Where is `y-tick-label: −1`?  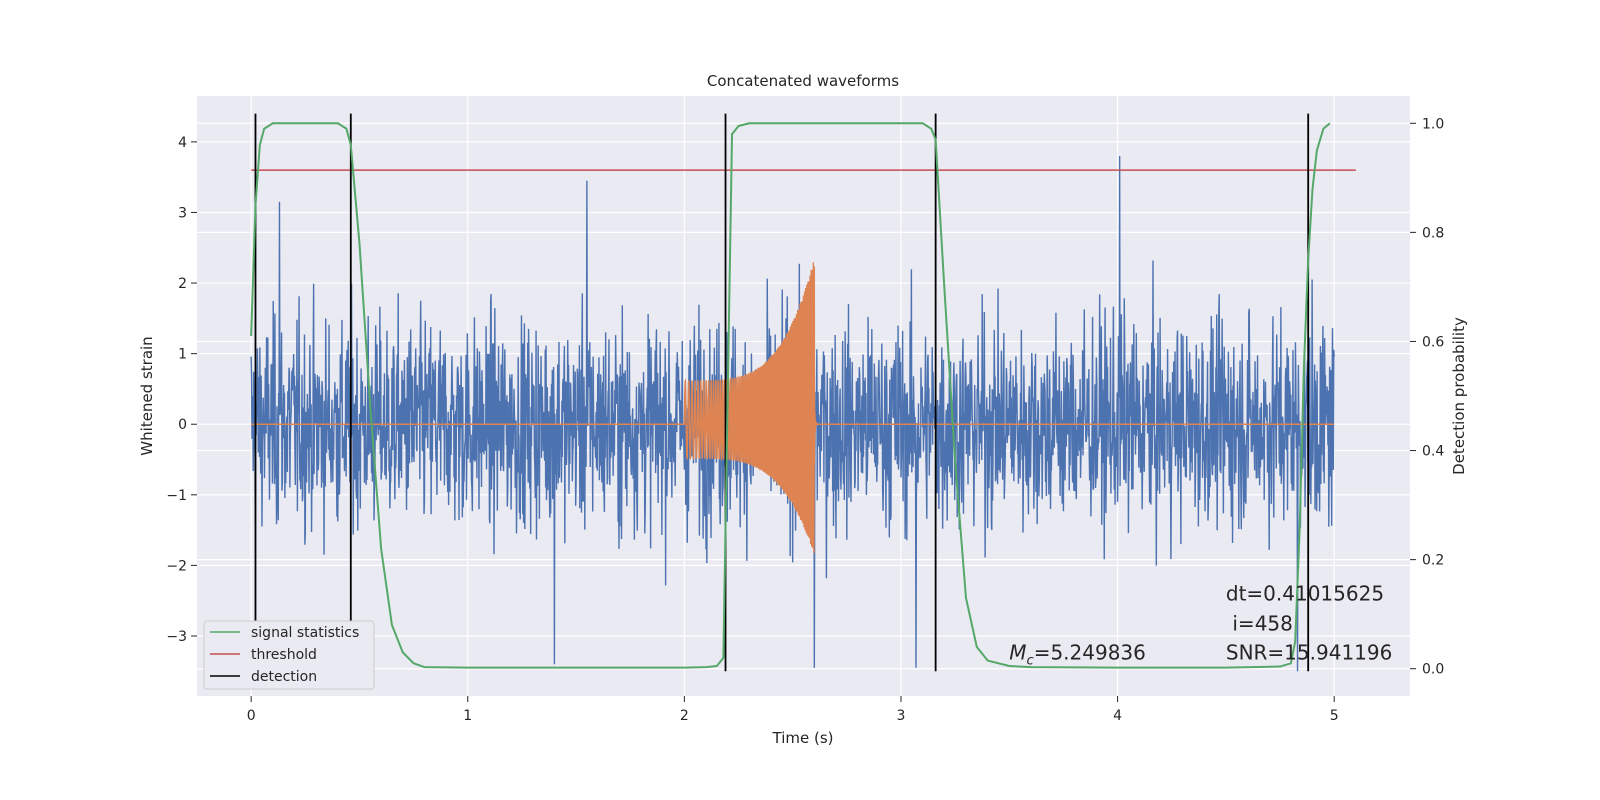 y-tick-label: −1 is located at coordinates (176, 496).